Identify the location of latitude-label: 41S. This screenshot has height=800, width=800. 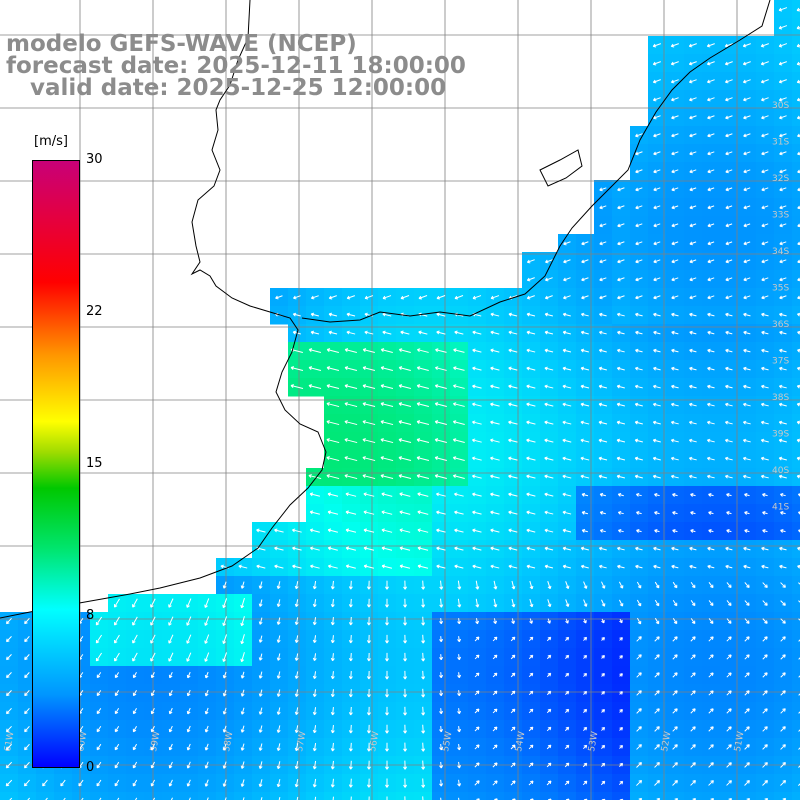
(780, 508).